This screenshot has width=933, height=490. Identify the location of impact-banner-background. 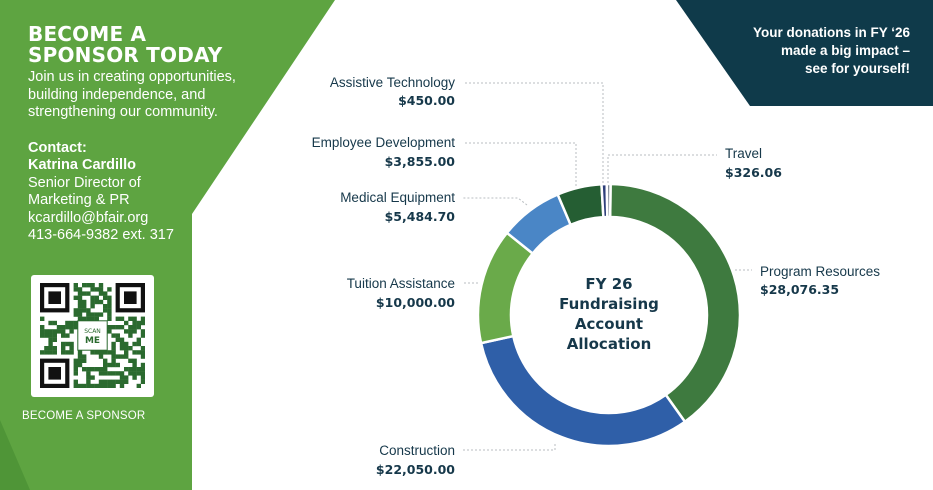
(804, 53).